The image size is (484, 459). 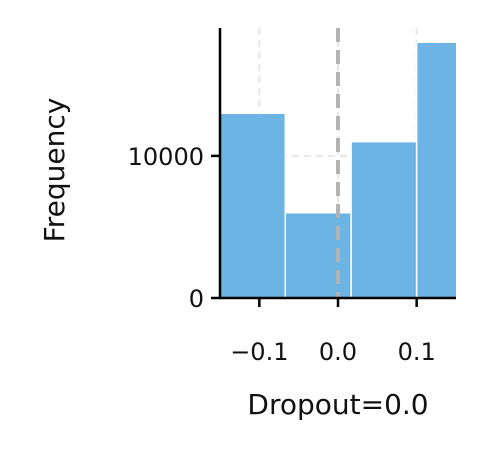 What do you see at coordinates (338, 352) in the screenshot?
I see `x-tick-label-1: 0.0` at bounding box center [338, 352].